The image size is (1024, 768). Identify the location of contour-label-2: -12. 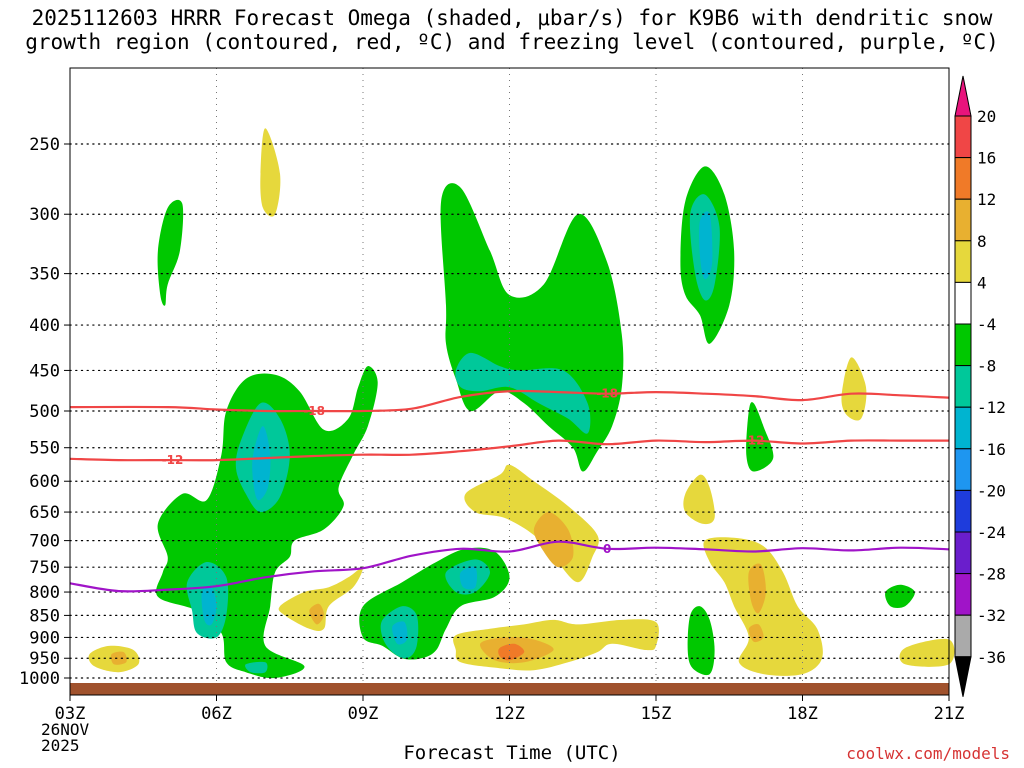
(173, 460).